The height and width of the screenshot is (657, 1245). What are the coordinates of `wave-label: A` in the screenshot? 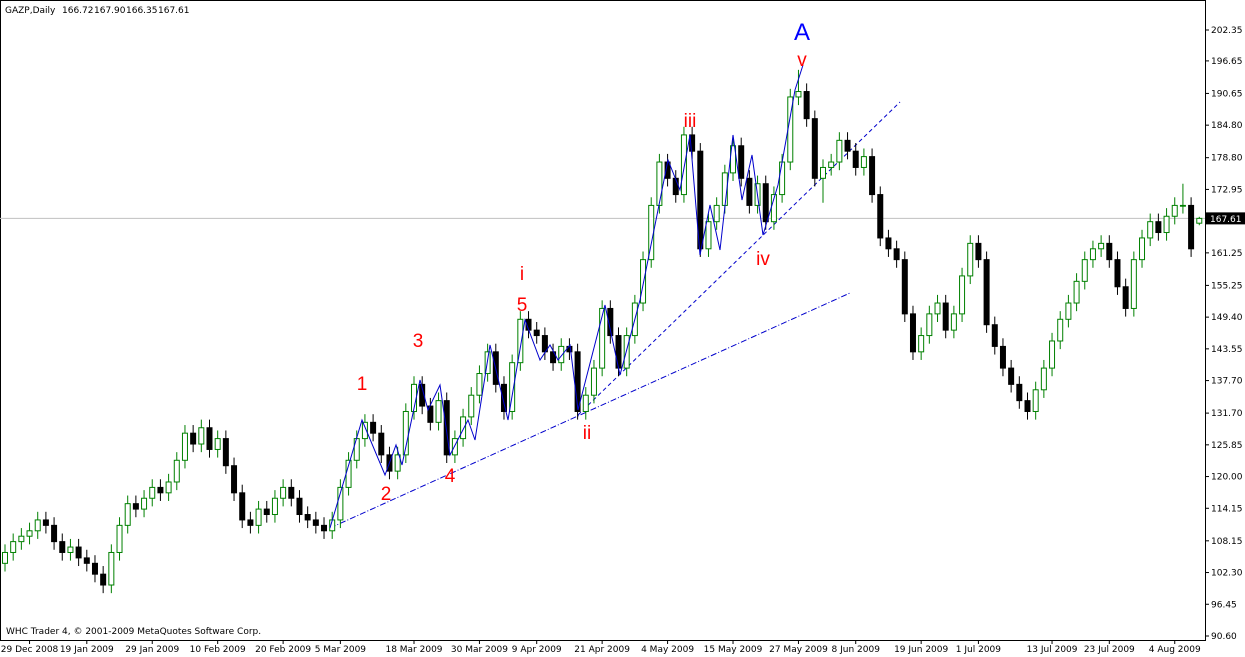 It's located at (802, 32).